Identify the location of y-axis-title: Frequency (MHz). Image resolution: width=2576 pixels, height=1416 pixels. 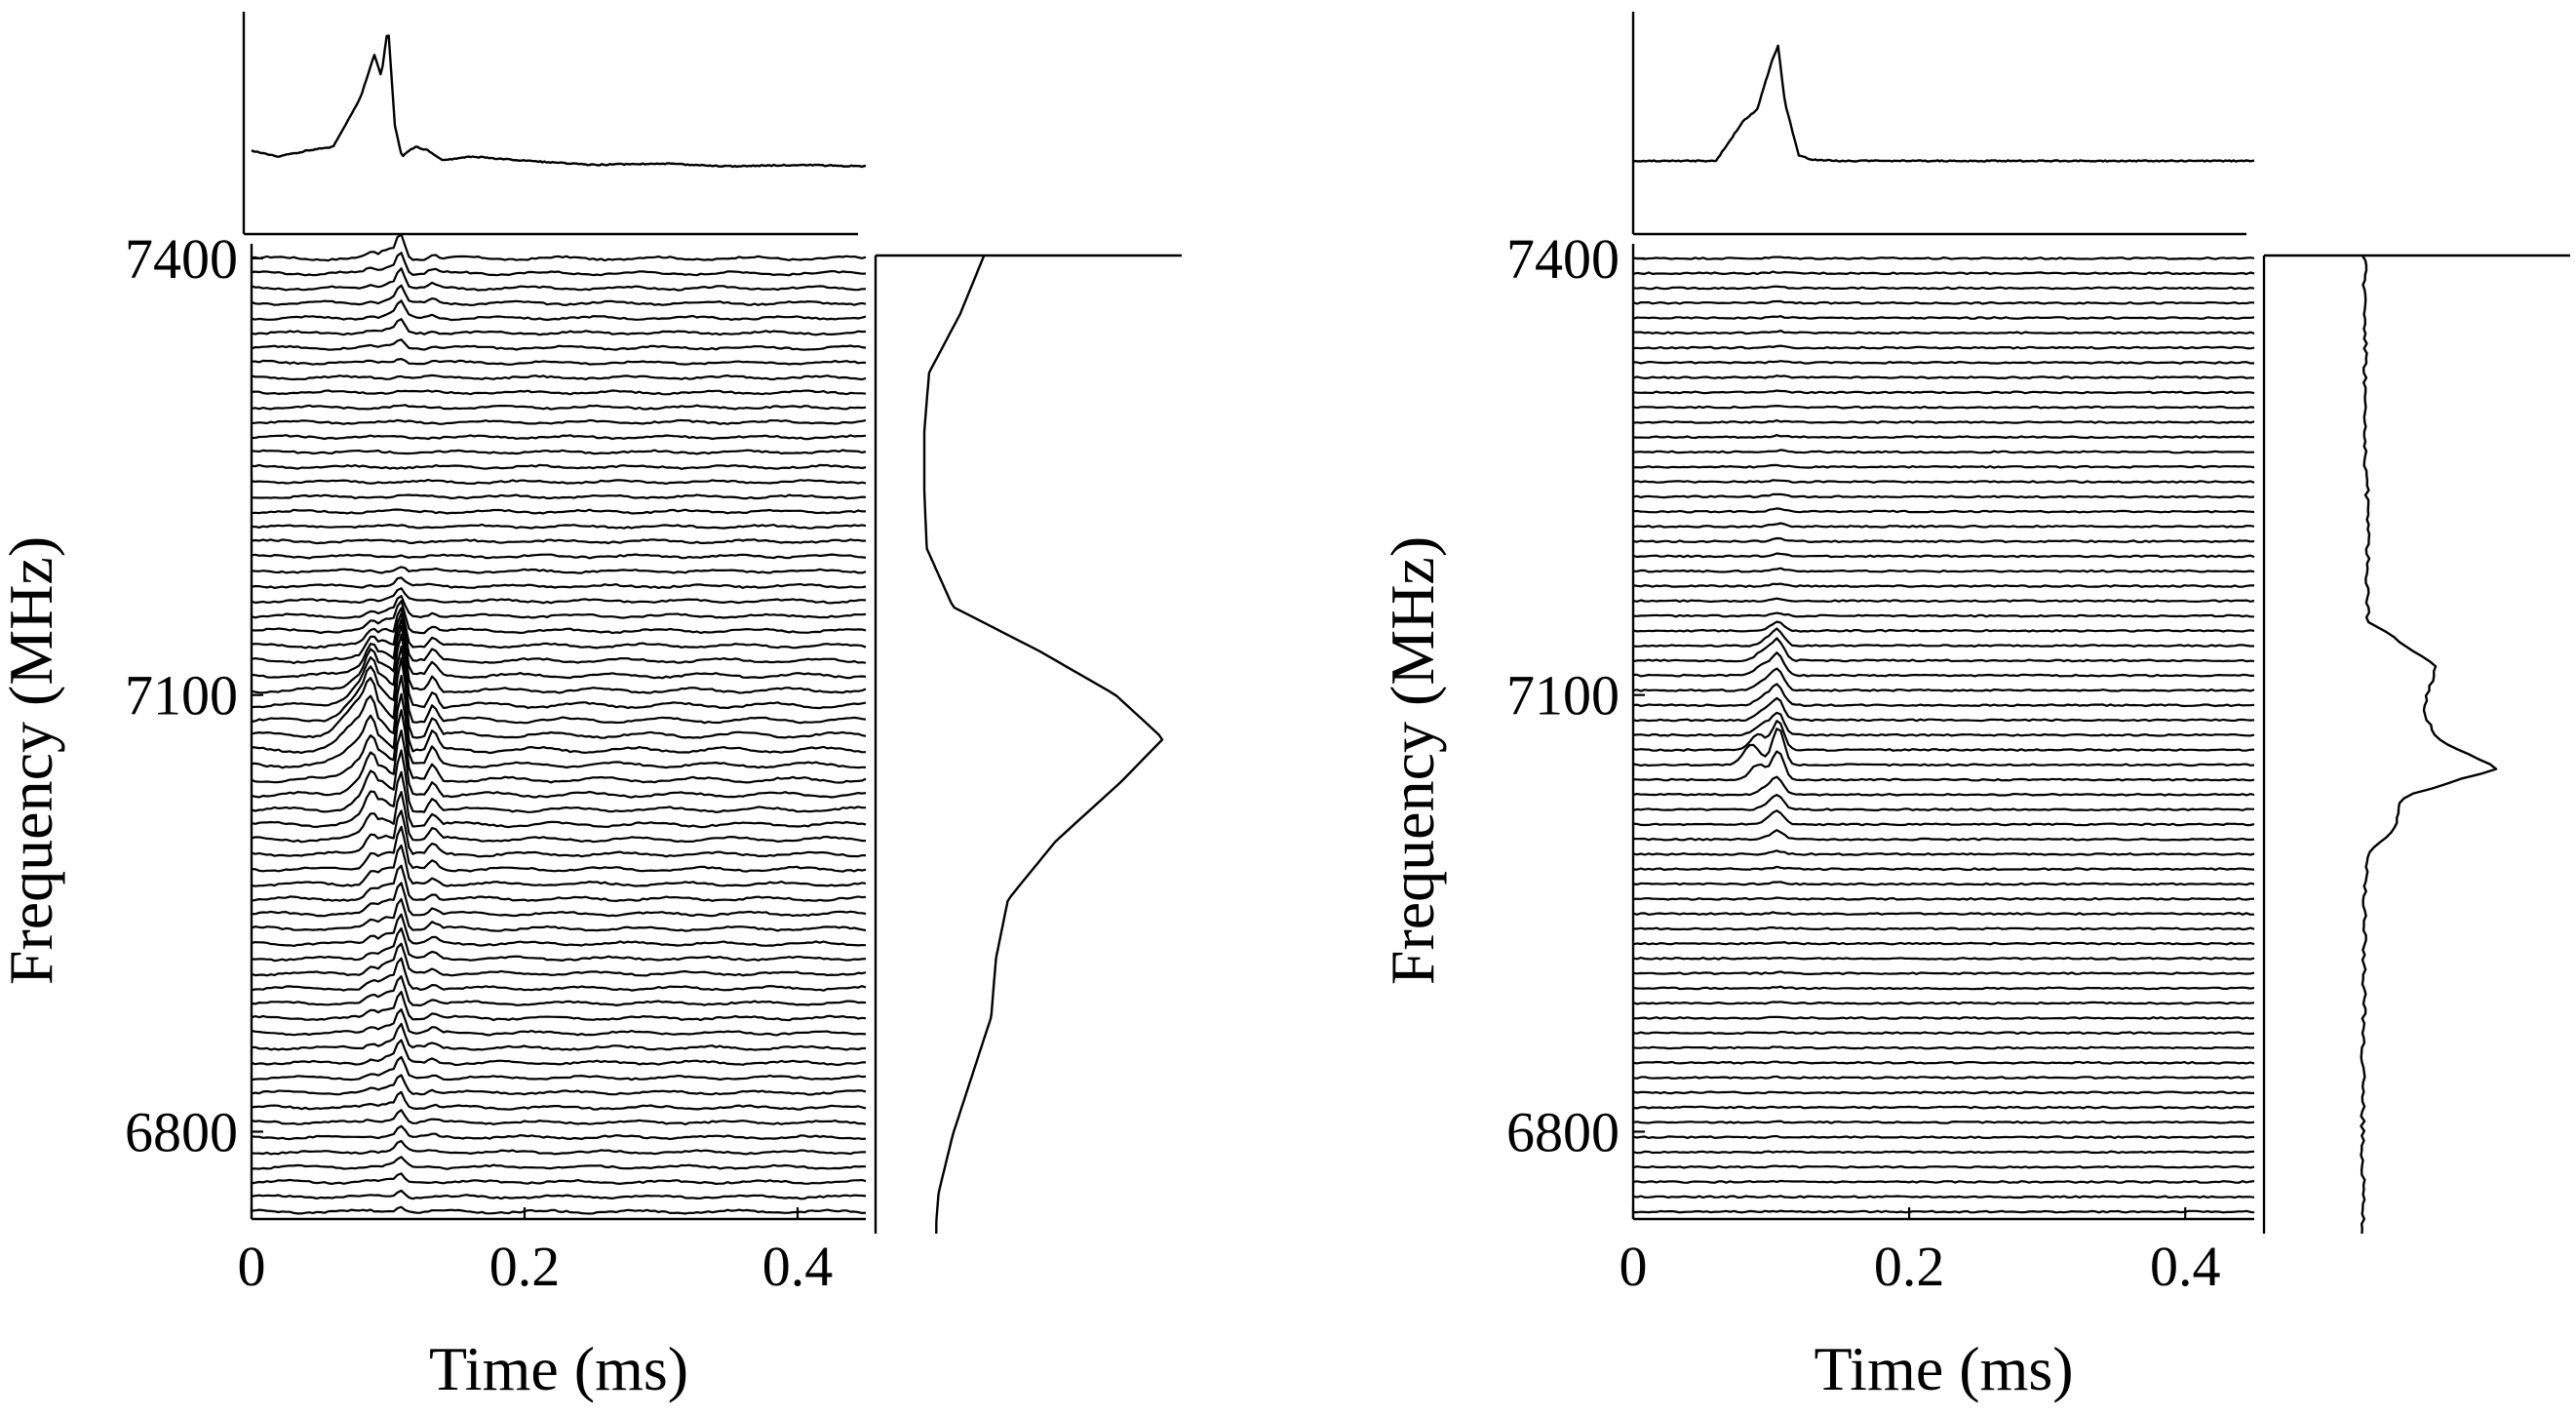
(32, 760).